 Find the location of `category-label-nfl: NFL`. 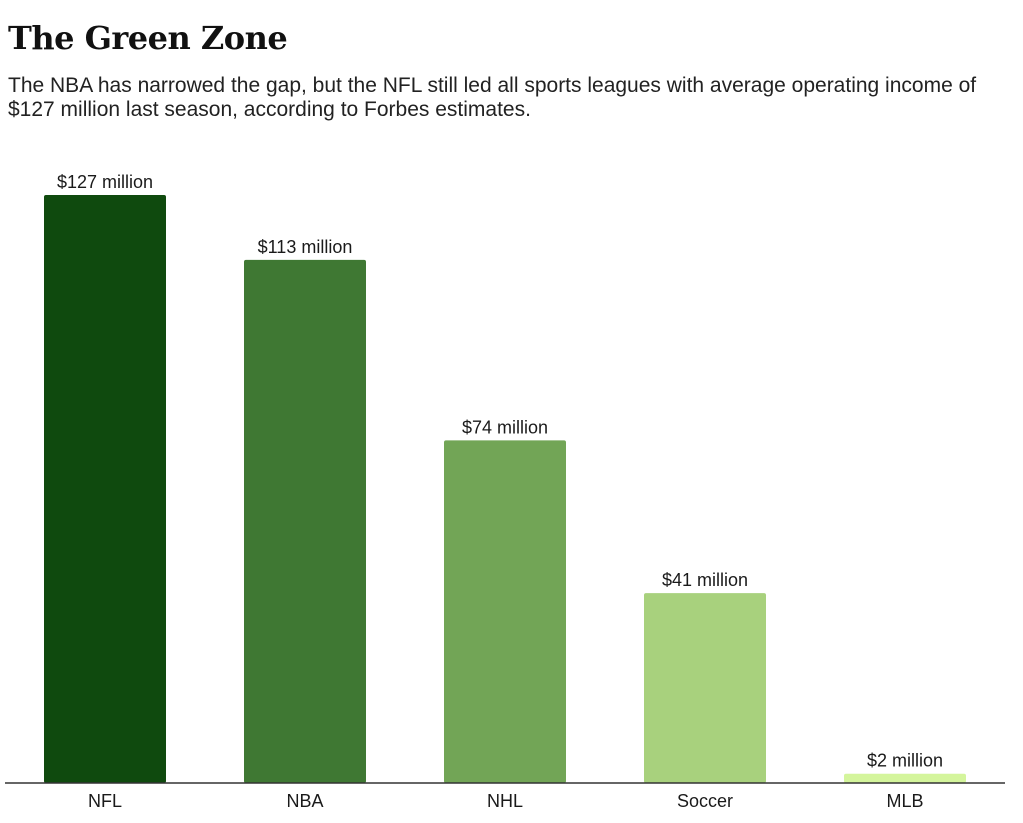

category-label-nfl: NFL is located at coordinates (105, 801).